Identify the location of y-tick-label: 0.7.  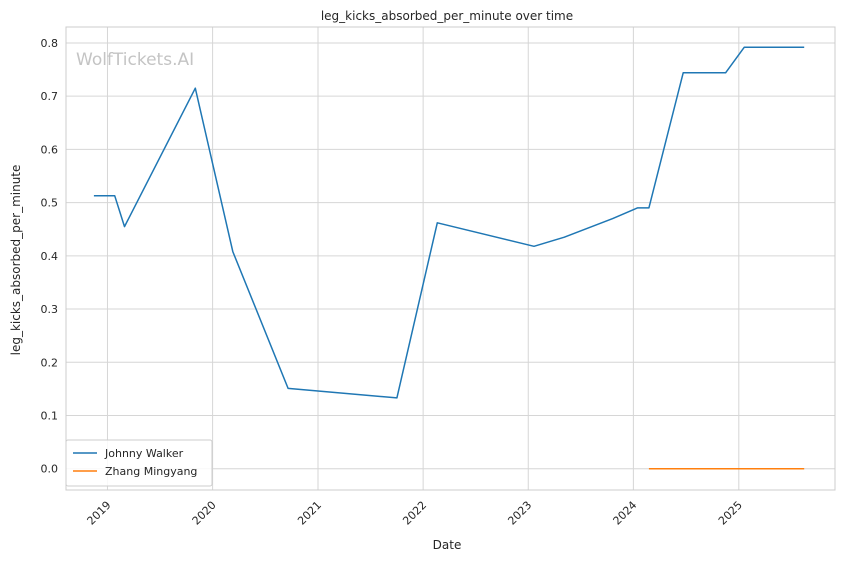
(50, 96).